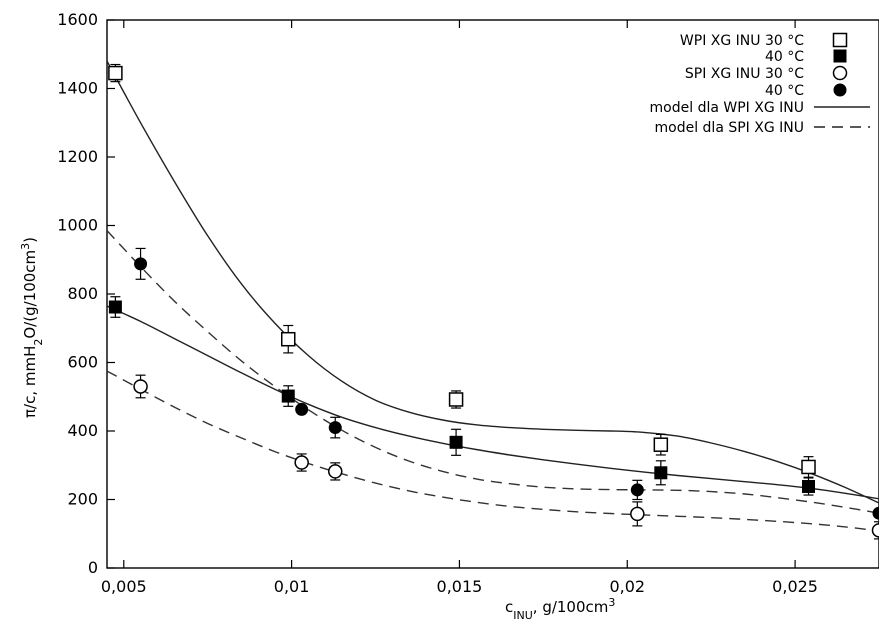 The height and width of the screenshot is (623, 879). Describe the element at coordinates (82, 499) in the screenshot. I see `y-tick-label: 200` at that location.